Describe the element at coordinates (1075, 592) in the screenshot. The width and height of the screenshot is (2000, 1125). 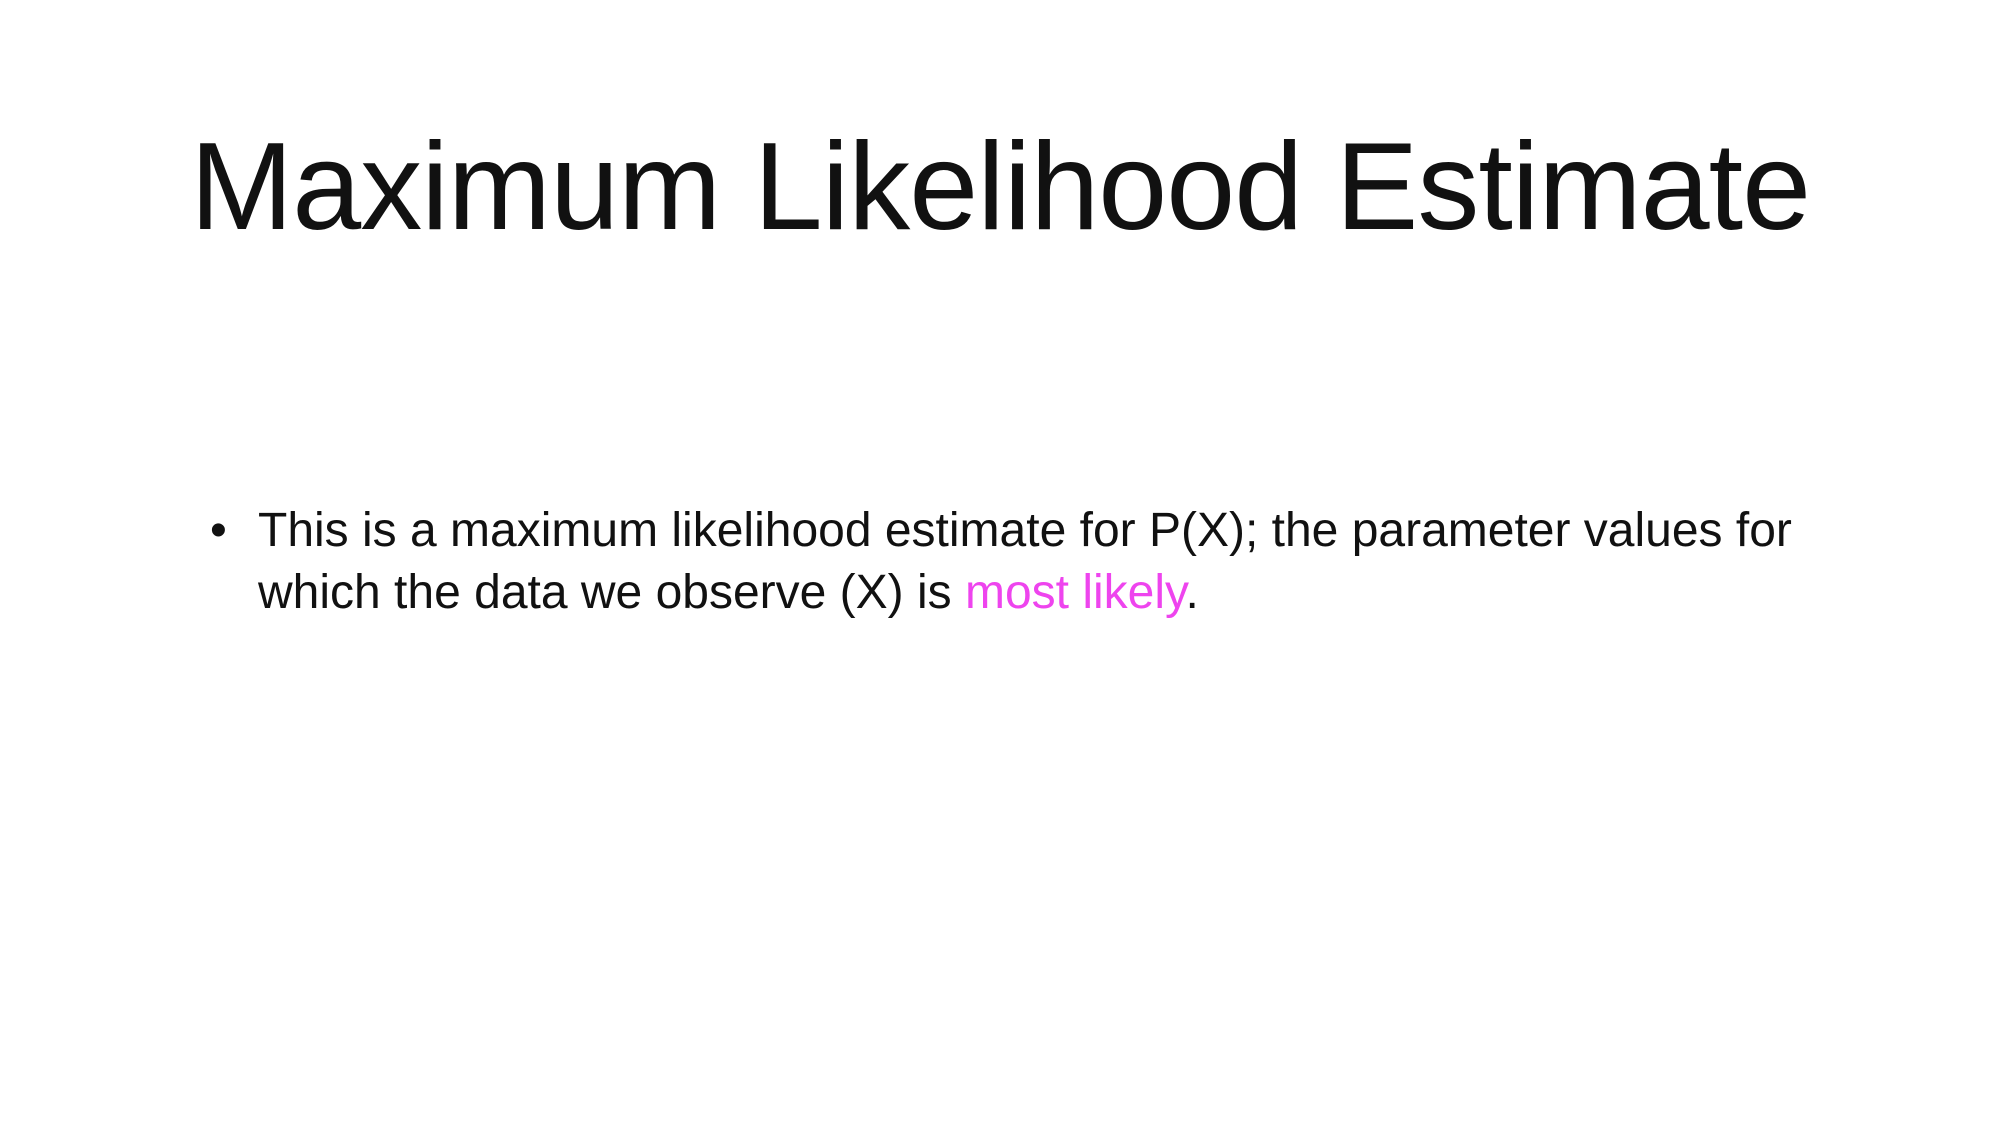
I see `bullet-highlight-text: most likely` at that location.